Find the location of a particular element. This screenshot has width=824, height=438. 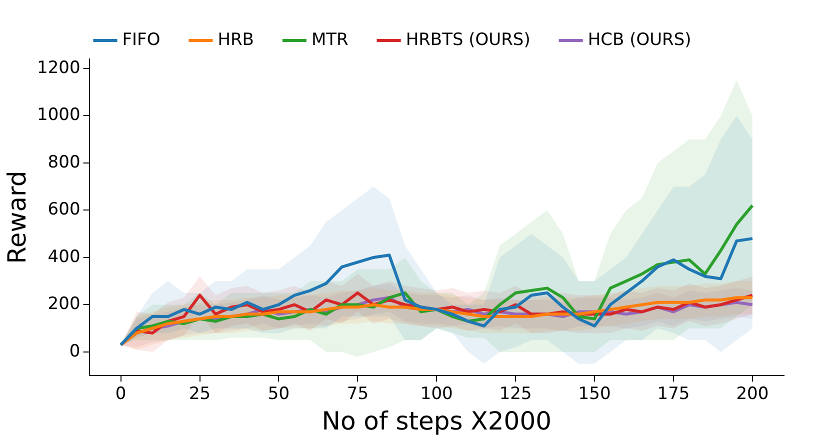

legend-label: MTR is located at coordinates (330, 40).